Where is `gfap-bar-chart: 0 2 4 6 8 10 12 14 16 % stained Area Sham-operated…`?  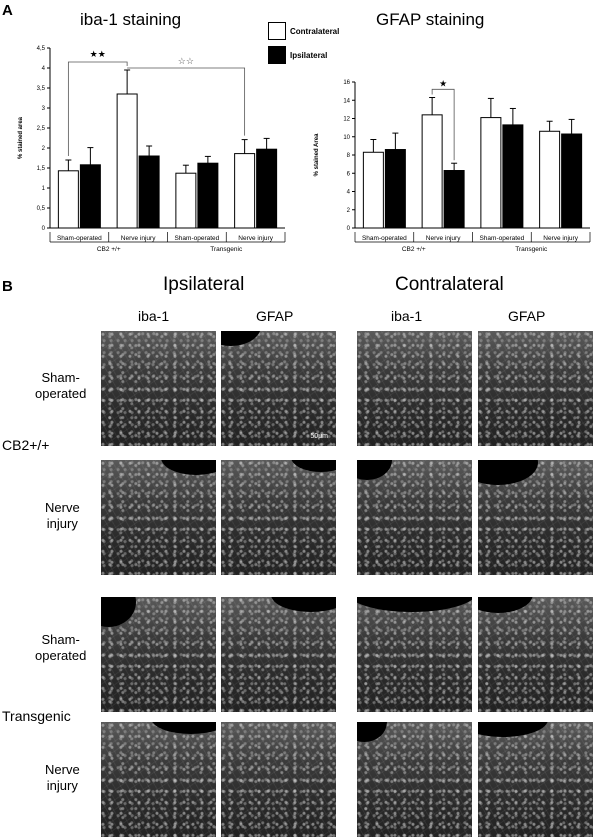
gfap-bar-chart: 0 2 4 6 8 10 12 14 16 % stained Area Sham-operated… is located at coordinates (452, 165).